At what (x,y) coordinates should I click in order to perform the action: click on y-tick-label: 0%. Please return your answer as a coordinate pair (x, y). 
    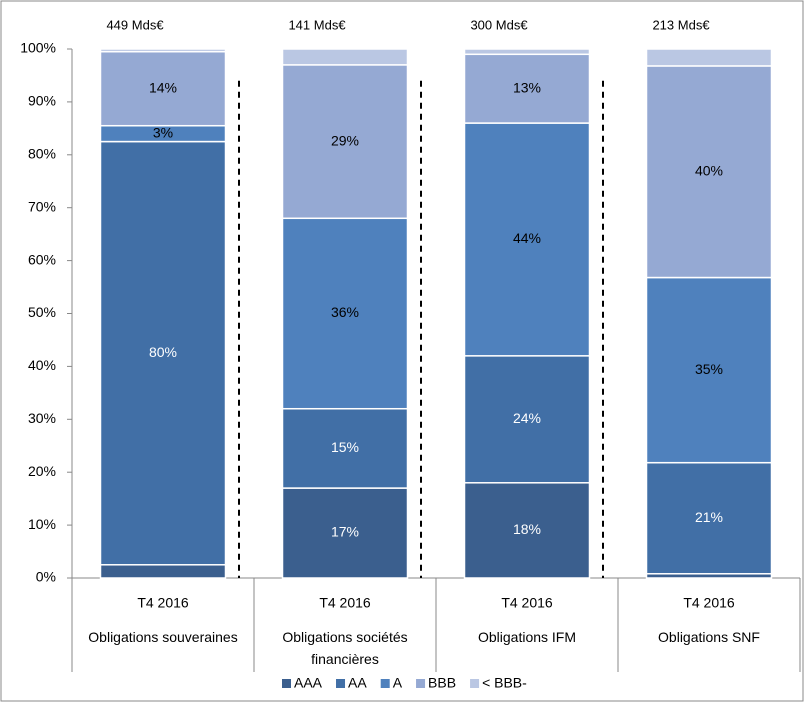
    Looking at the image, I should click on (46, 577).